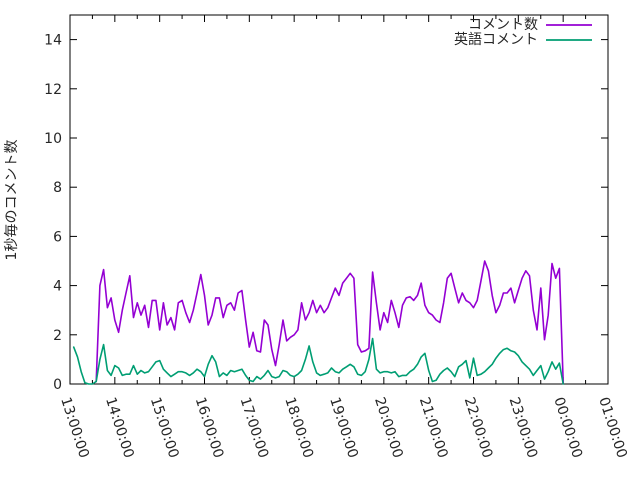  I want to click on y-tick-label: 2, so click(57, 336).